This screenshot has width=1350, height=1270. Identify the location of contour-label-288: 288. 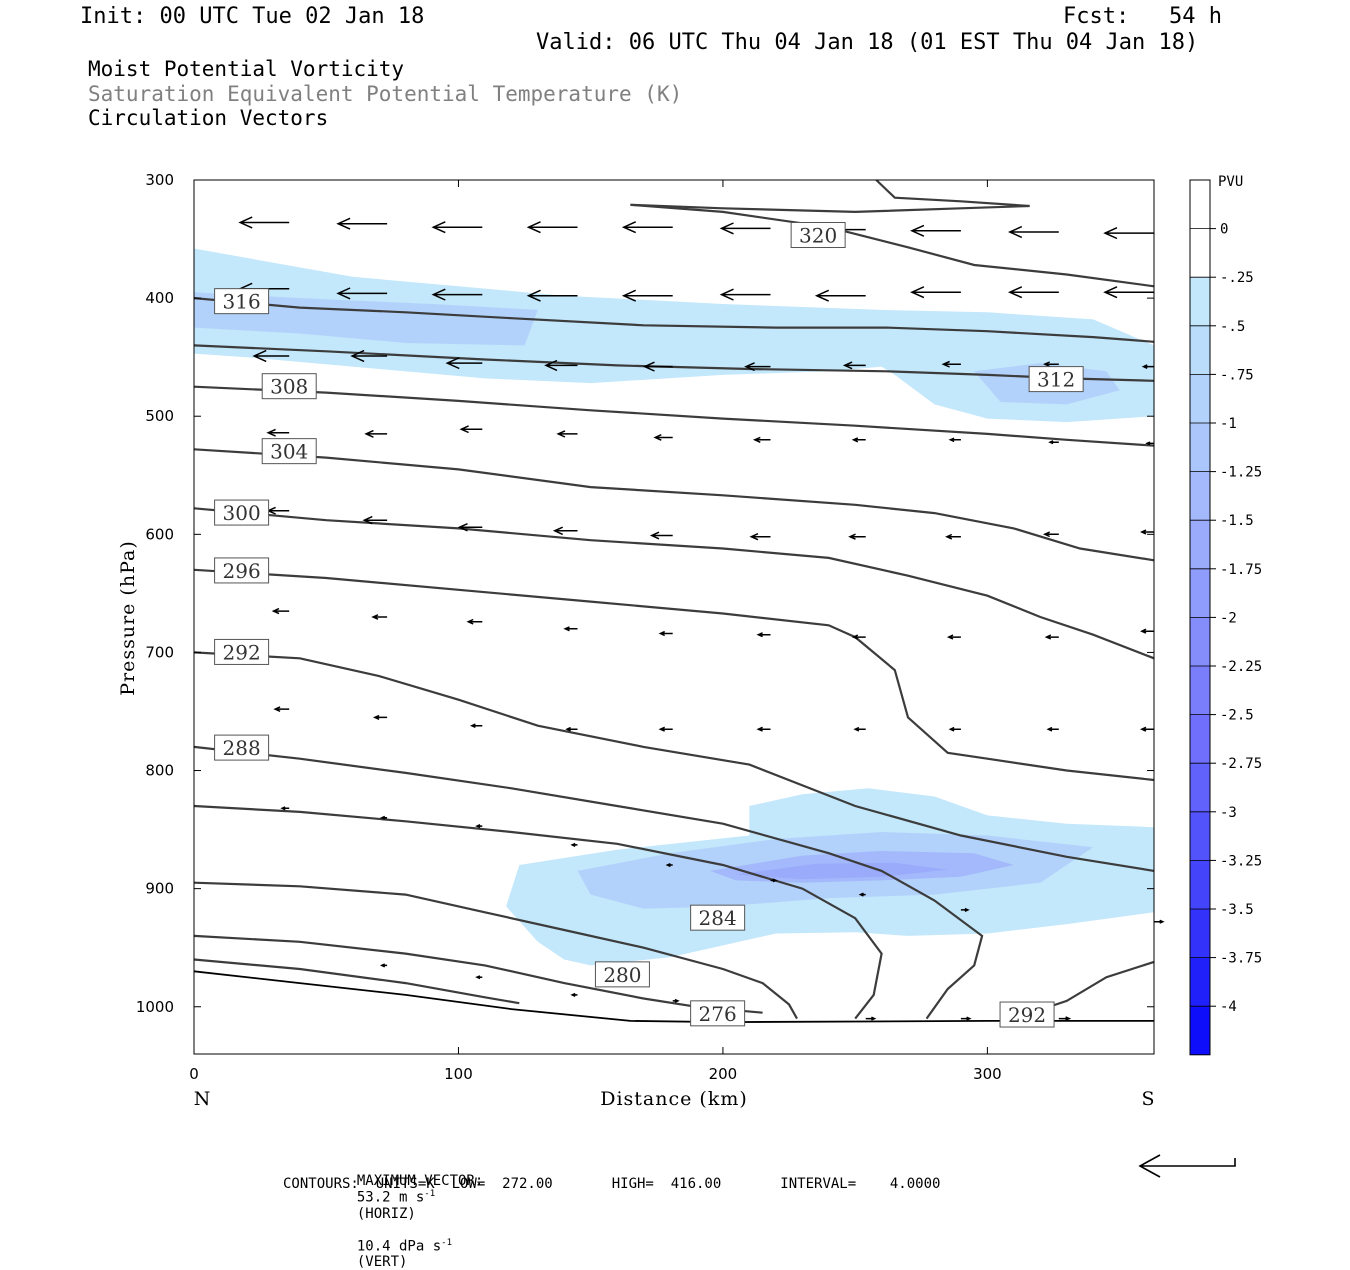
(242, 748).